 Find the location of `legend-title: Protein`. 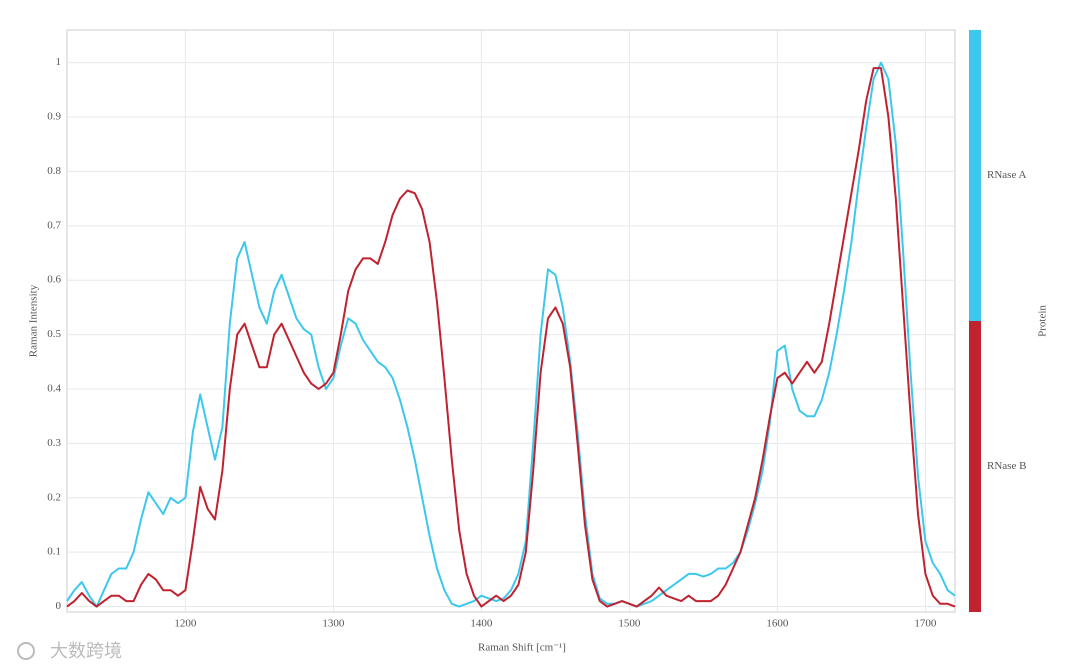

legend-title: Protein is located at coordinates (1043, 321).